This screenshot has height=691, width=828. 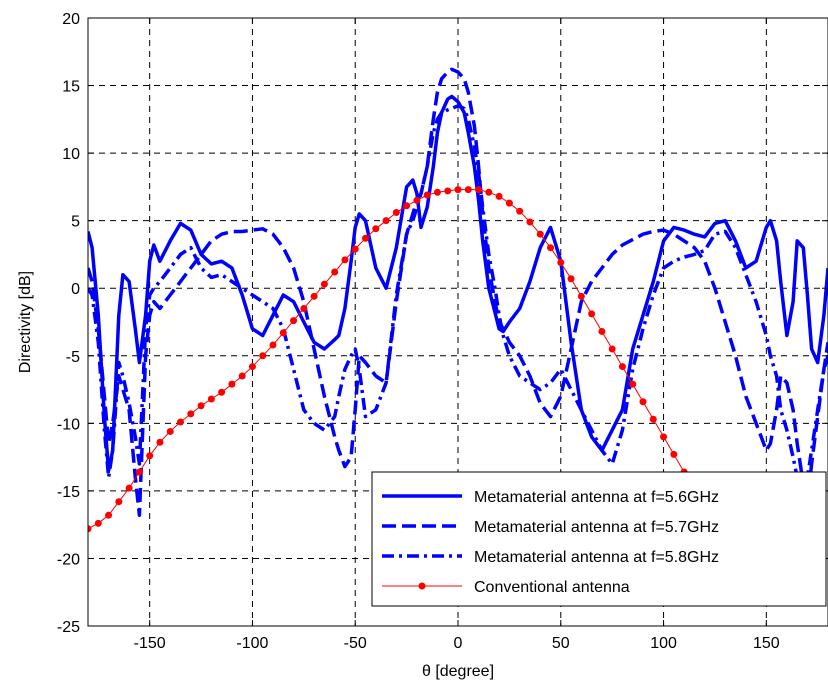 What do you see at coordinates (596, 557) in the screenshot?
I see `legend-label: Metamaterial antenna at f=5.8GHz` at bounding box center [596, 557].